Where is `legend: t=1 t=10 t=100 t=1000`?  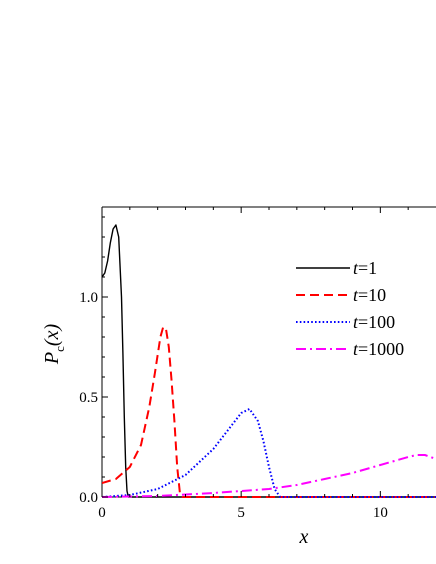
legend: t=1 t=10 t=100 t=1000 is located at coordinates (350, 308).